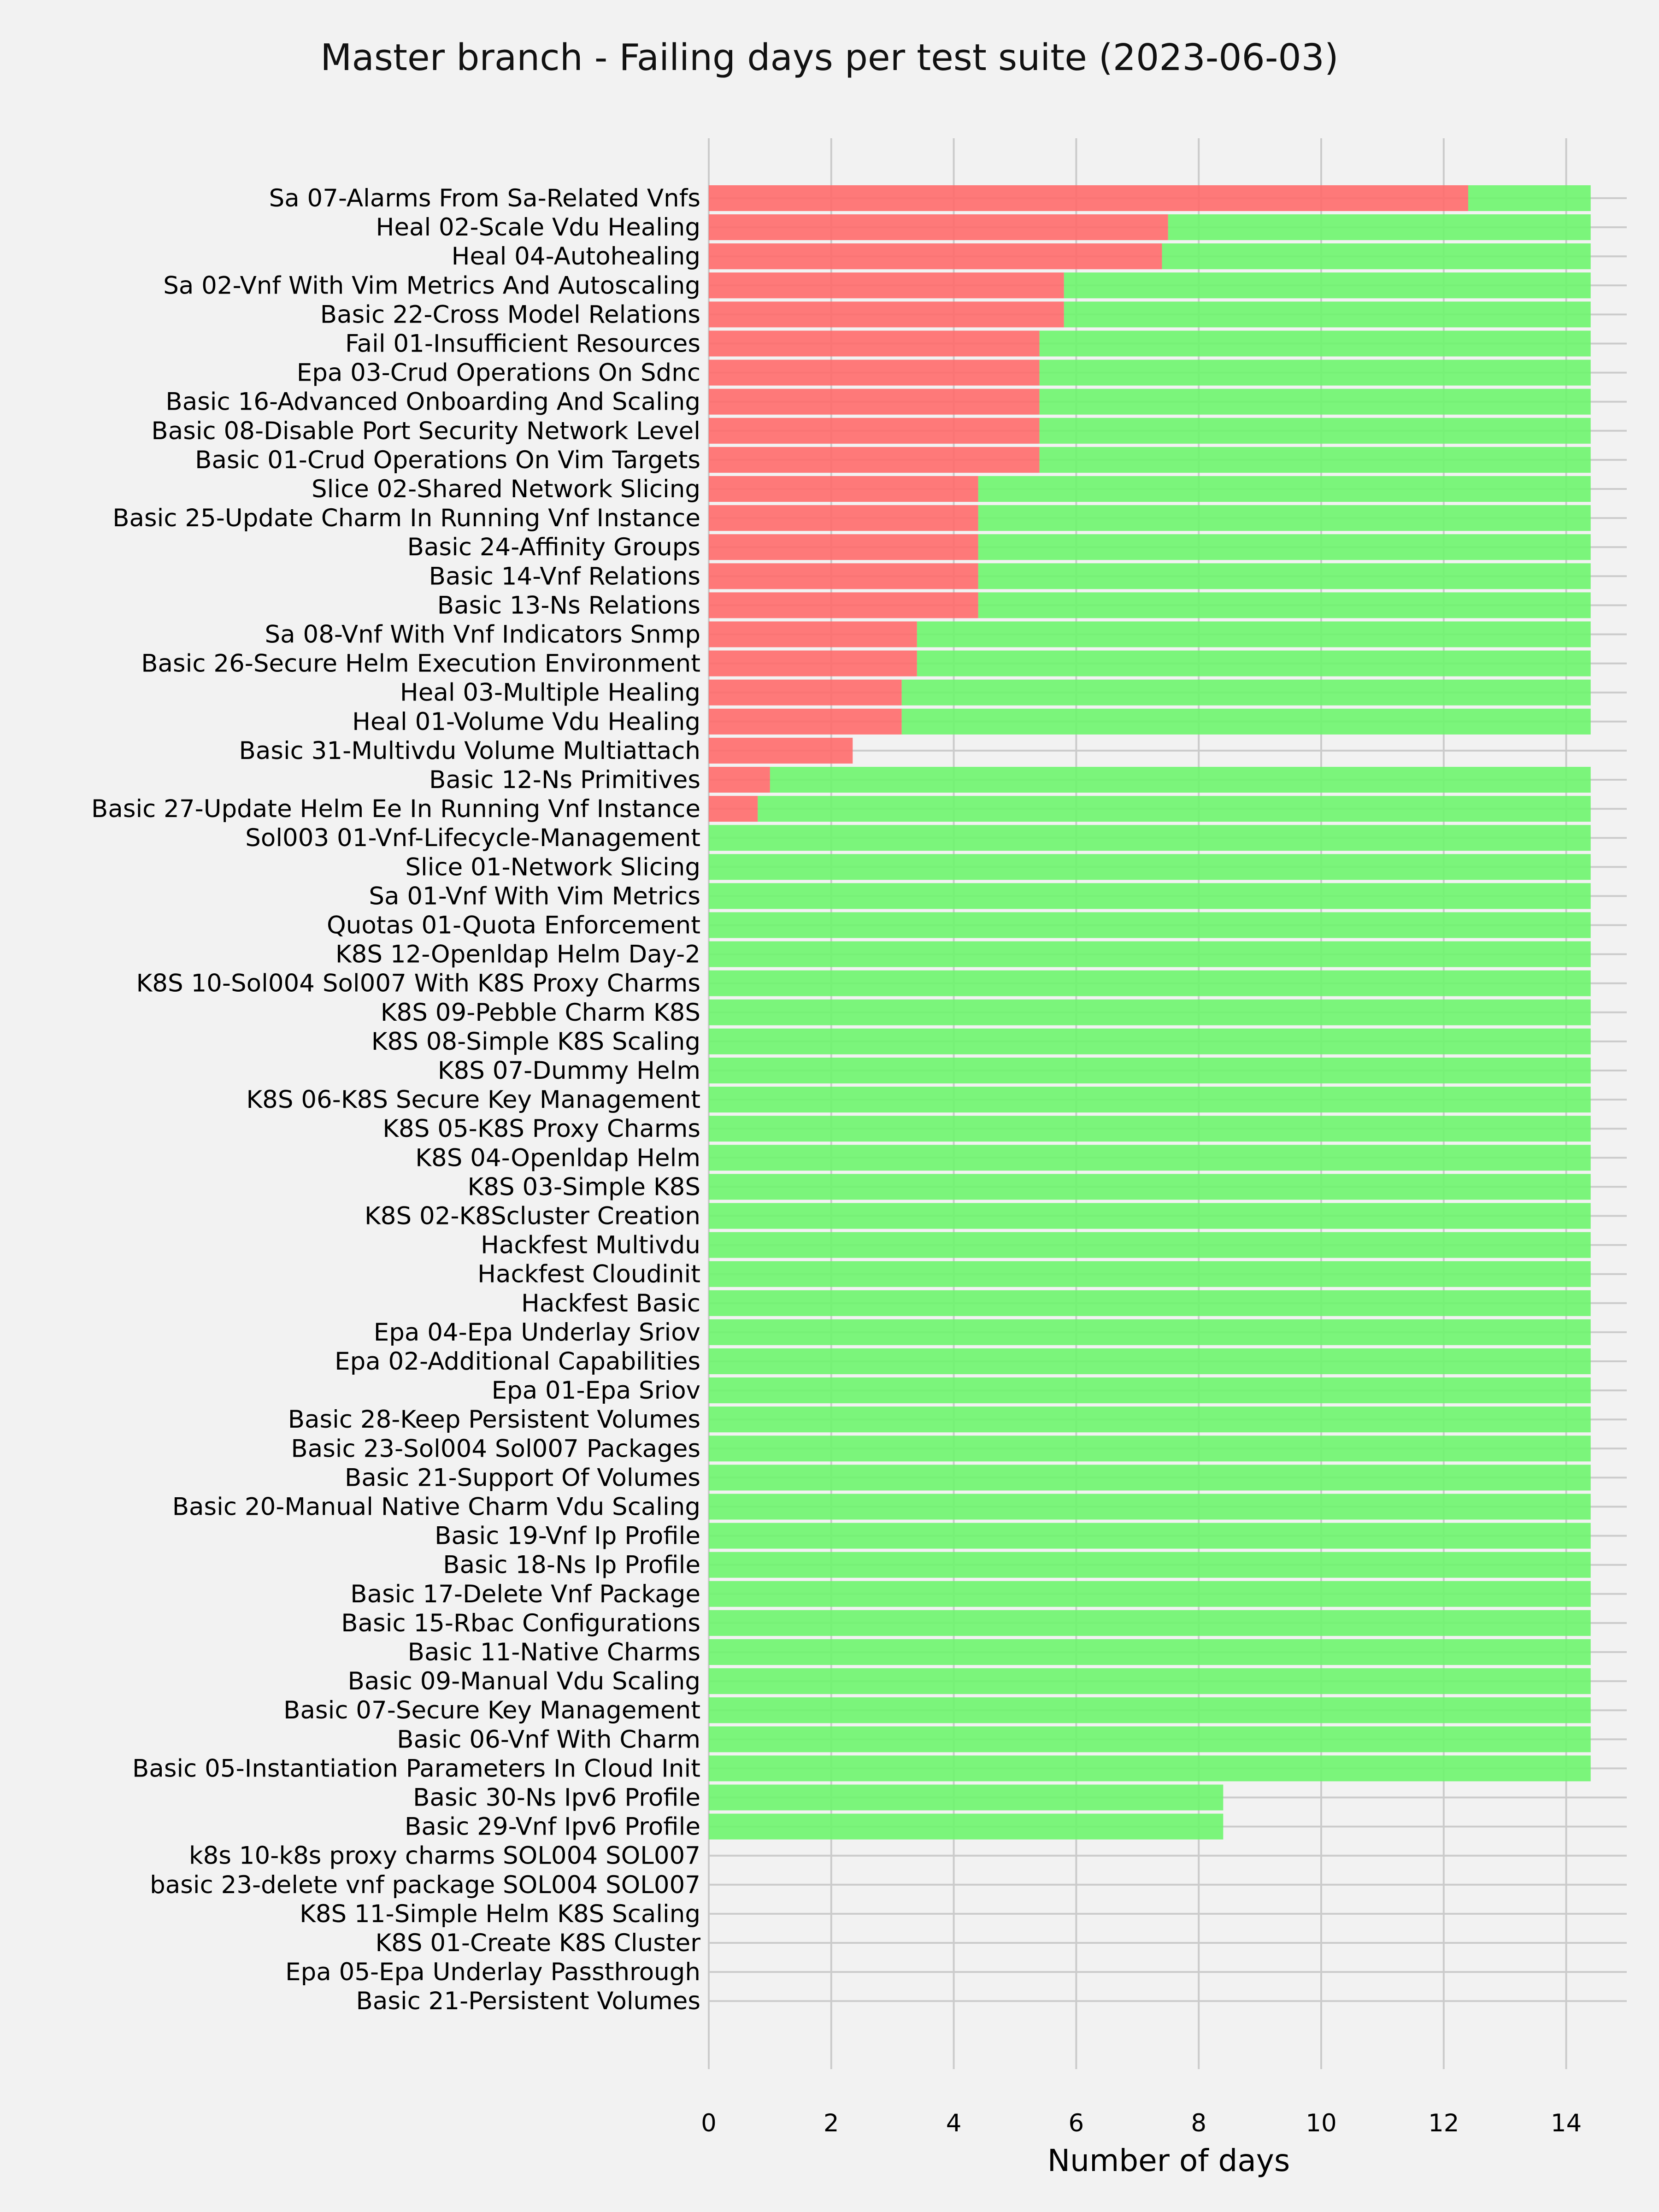 The image size is (1659, 2212). I want to click on category-label: Basic 01-Crud Operations On Vim Targets, so click(447, 460).